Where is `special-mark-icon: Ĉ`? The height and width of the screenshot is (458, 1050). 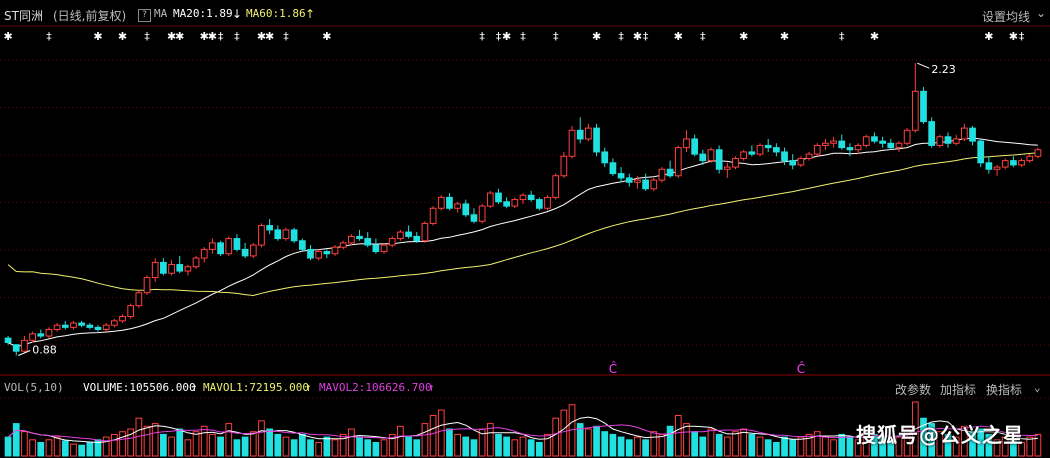 special-mark-icon: Ĉ is located at coordinates (801, 368).